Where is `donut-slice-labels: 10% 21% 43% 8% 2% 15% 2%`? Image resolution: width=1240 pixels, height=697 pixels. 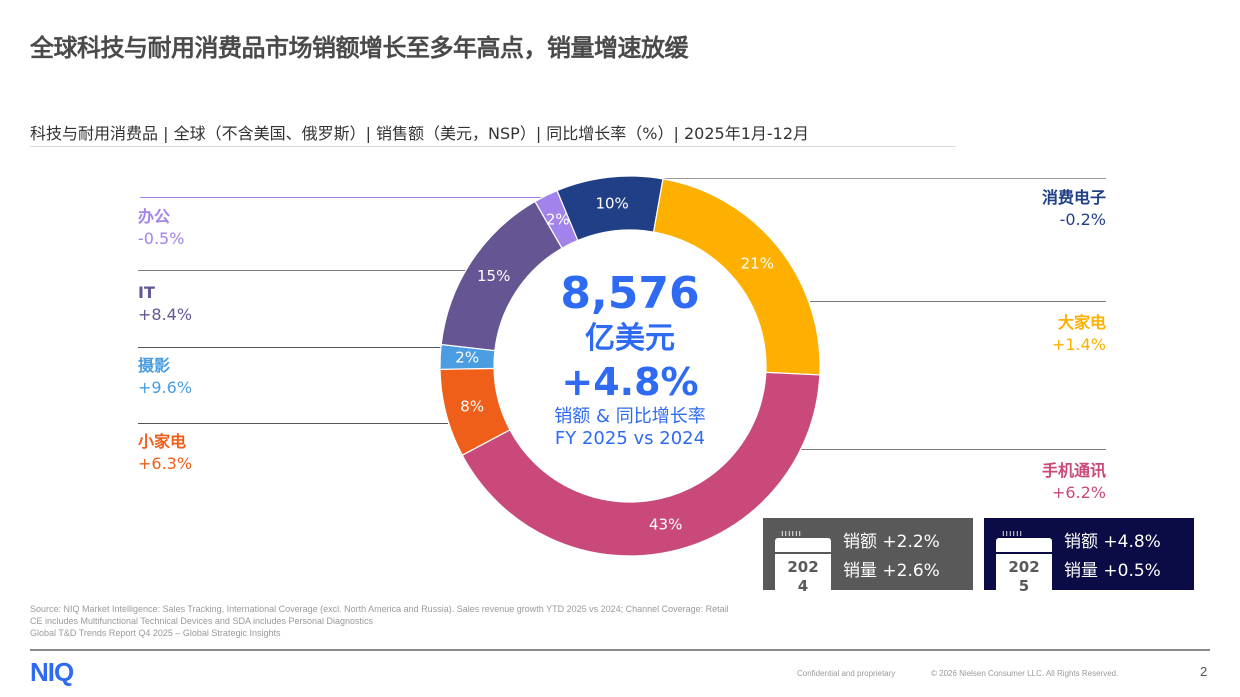
donut-slice-labels: 10% 21% 43% 8% 2% 15% 2% is located at coordinates (614, 363).